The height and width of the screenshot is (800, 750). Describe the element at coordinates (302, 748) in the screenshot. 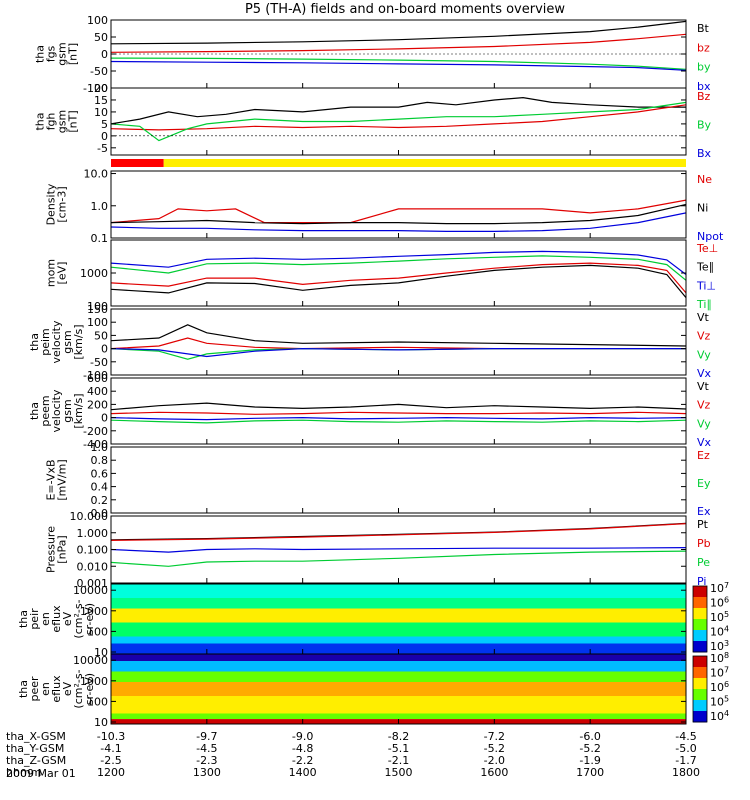

I see `x-axis-row-value: -4.8` at that location.